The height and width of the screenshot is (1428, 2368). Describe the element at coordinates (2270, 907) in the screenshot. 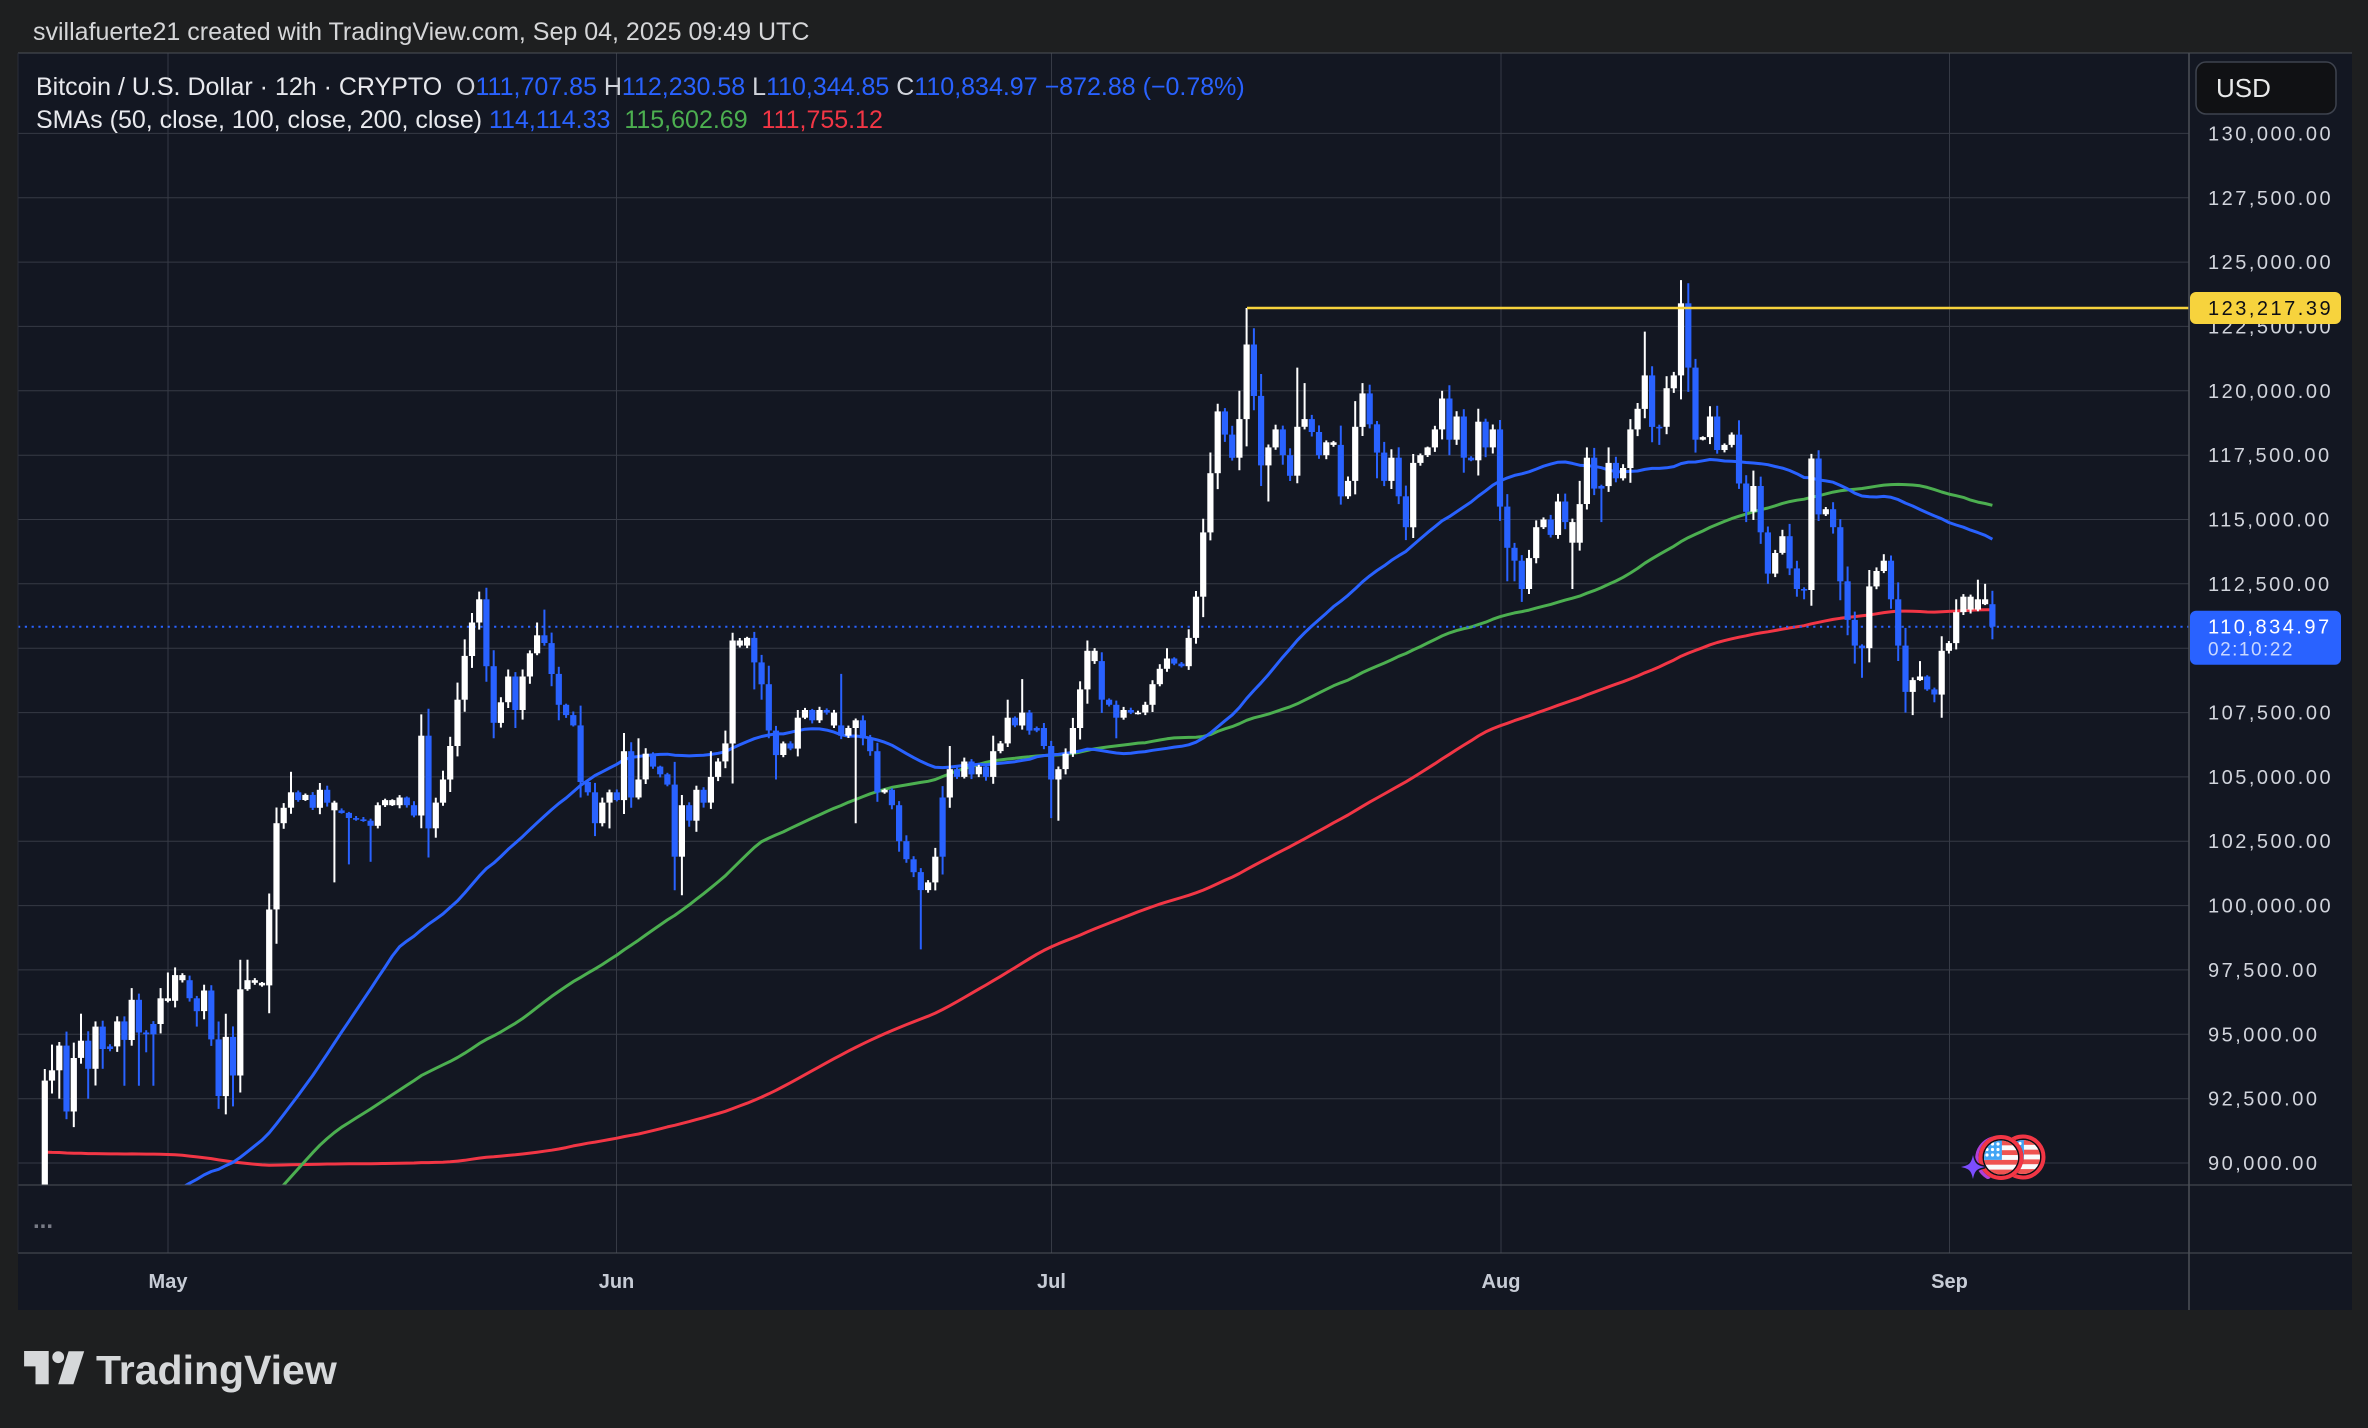

I see `svg-text: 100,000.00` at that location.